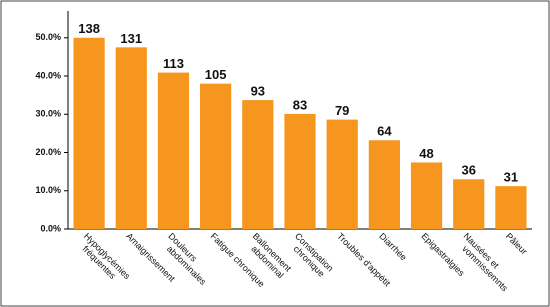 This screenshot has width=550, height=307. Describe the element at coordinates (48, 37) in the screenshot. I see `y-tick-label: 50.0%` at that location.